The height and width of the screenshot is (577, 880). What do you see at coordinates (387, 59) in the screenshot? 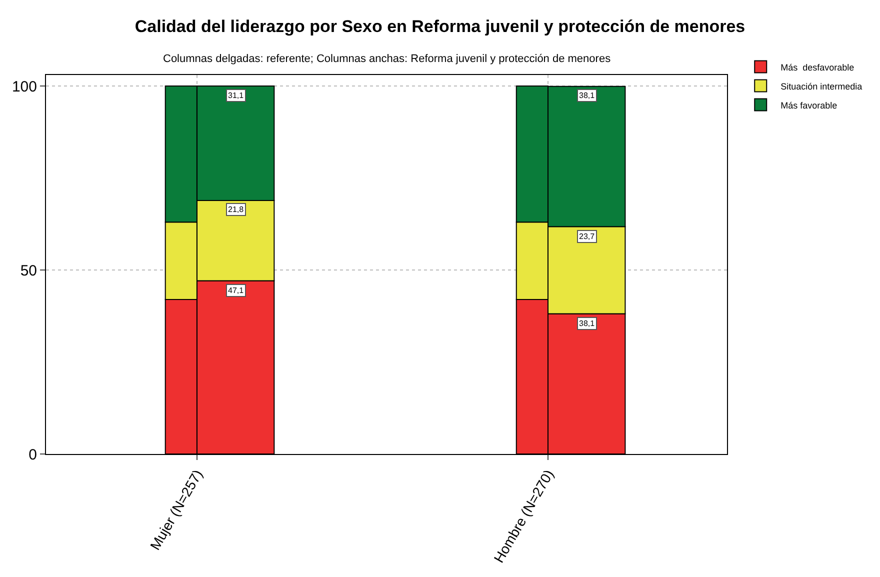
I see `chart-subtitle: Columnas delgadas: referente; Columnas anchas: Reforma juvenil y protección de menores` at bounding box center [387, 59].